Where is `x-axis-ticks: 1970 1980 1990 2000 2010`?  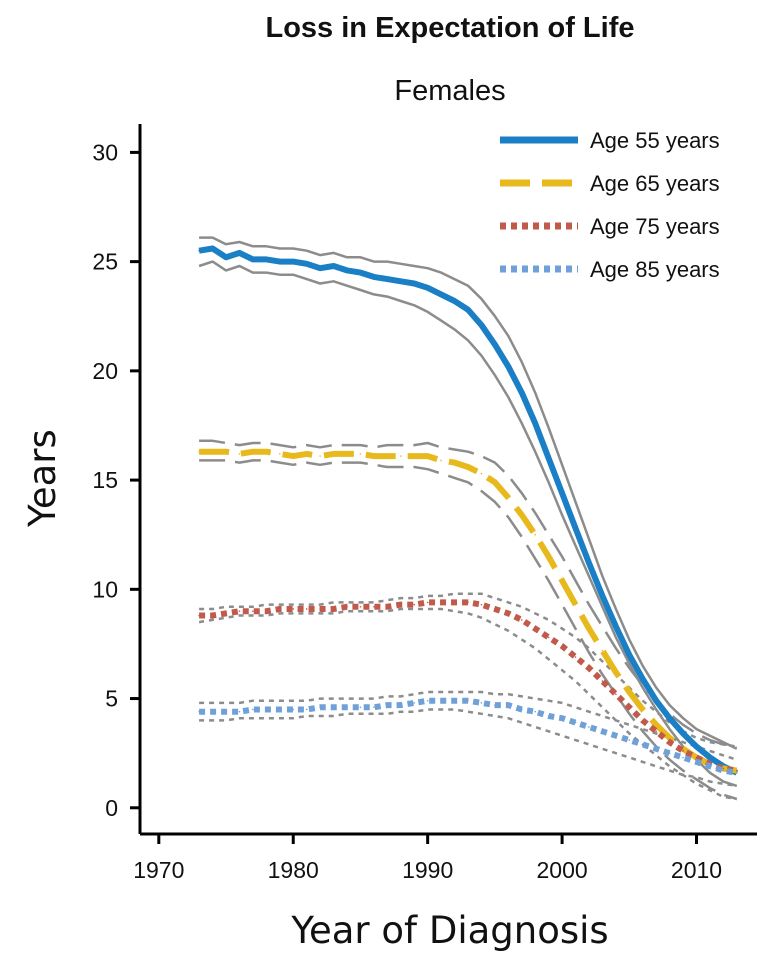
x-axis-ticks: 1970 1980 1990 2000 2010 is located at coordinates (427, 858).